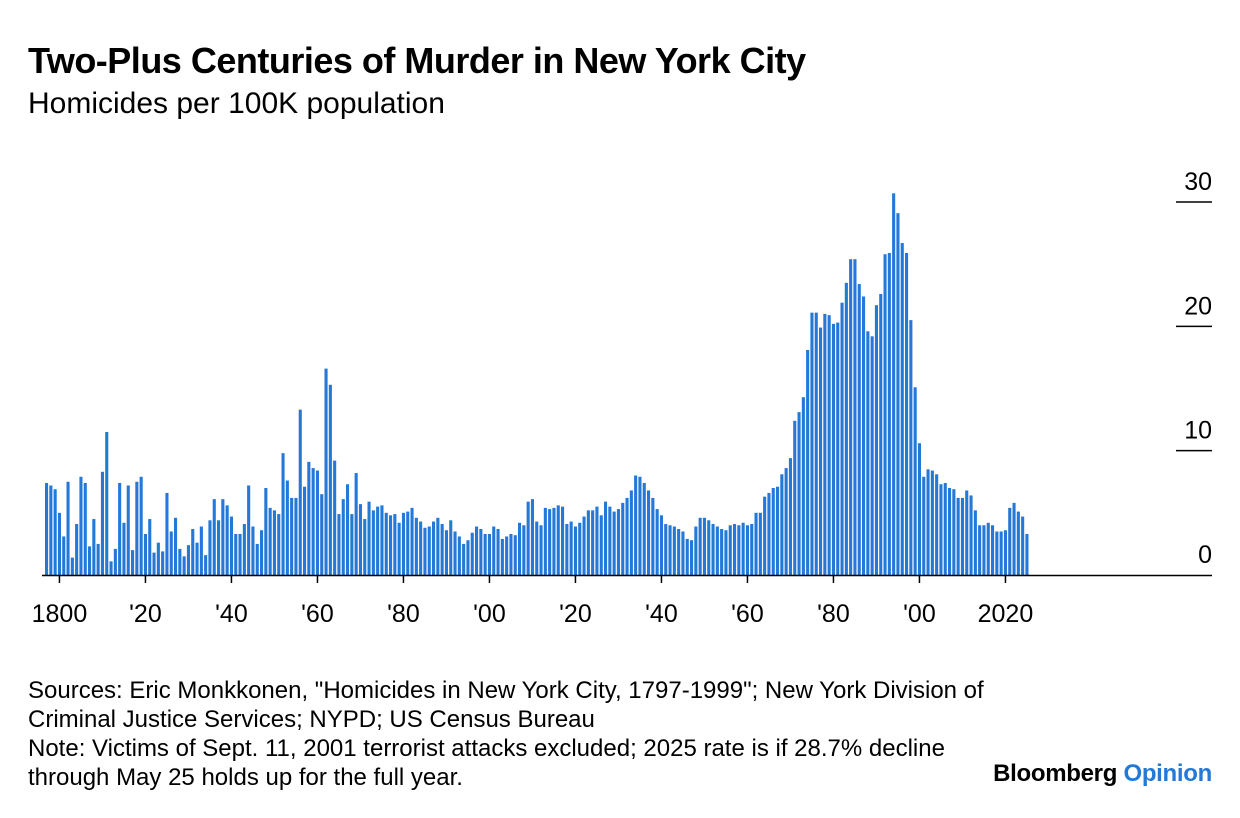  Describe the element at coordinates (894, 384) in the screenshot. I see `bar-1994` at that location.